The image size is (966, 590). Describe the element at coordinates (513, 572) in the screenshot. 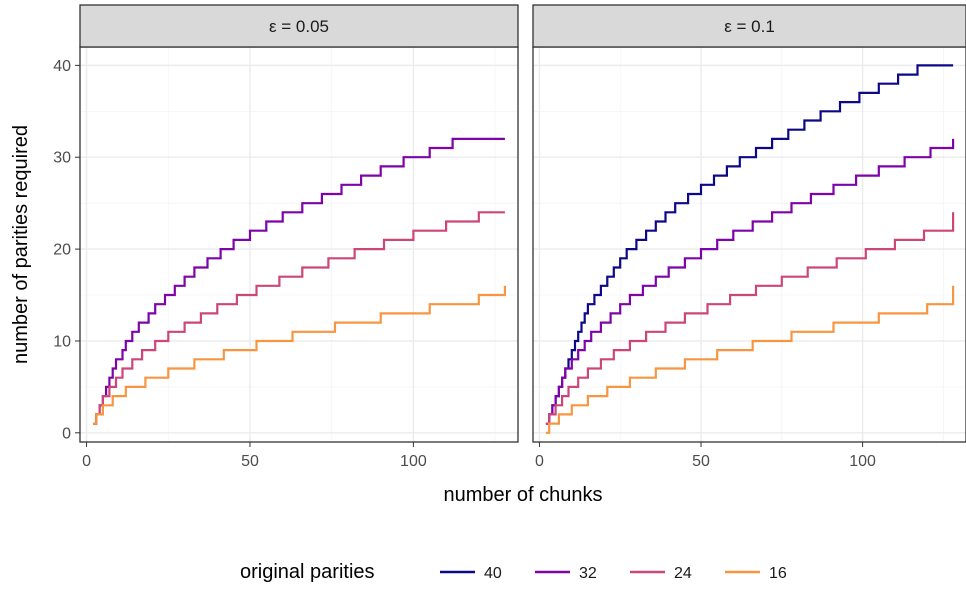

I see `legend: original parities 40 32 24 16` at that location.